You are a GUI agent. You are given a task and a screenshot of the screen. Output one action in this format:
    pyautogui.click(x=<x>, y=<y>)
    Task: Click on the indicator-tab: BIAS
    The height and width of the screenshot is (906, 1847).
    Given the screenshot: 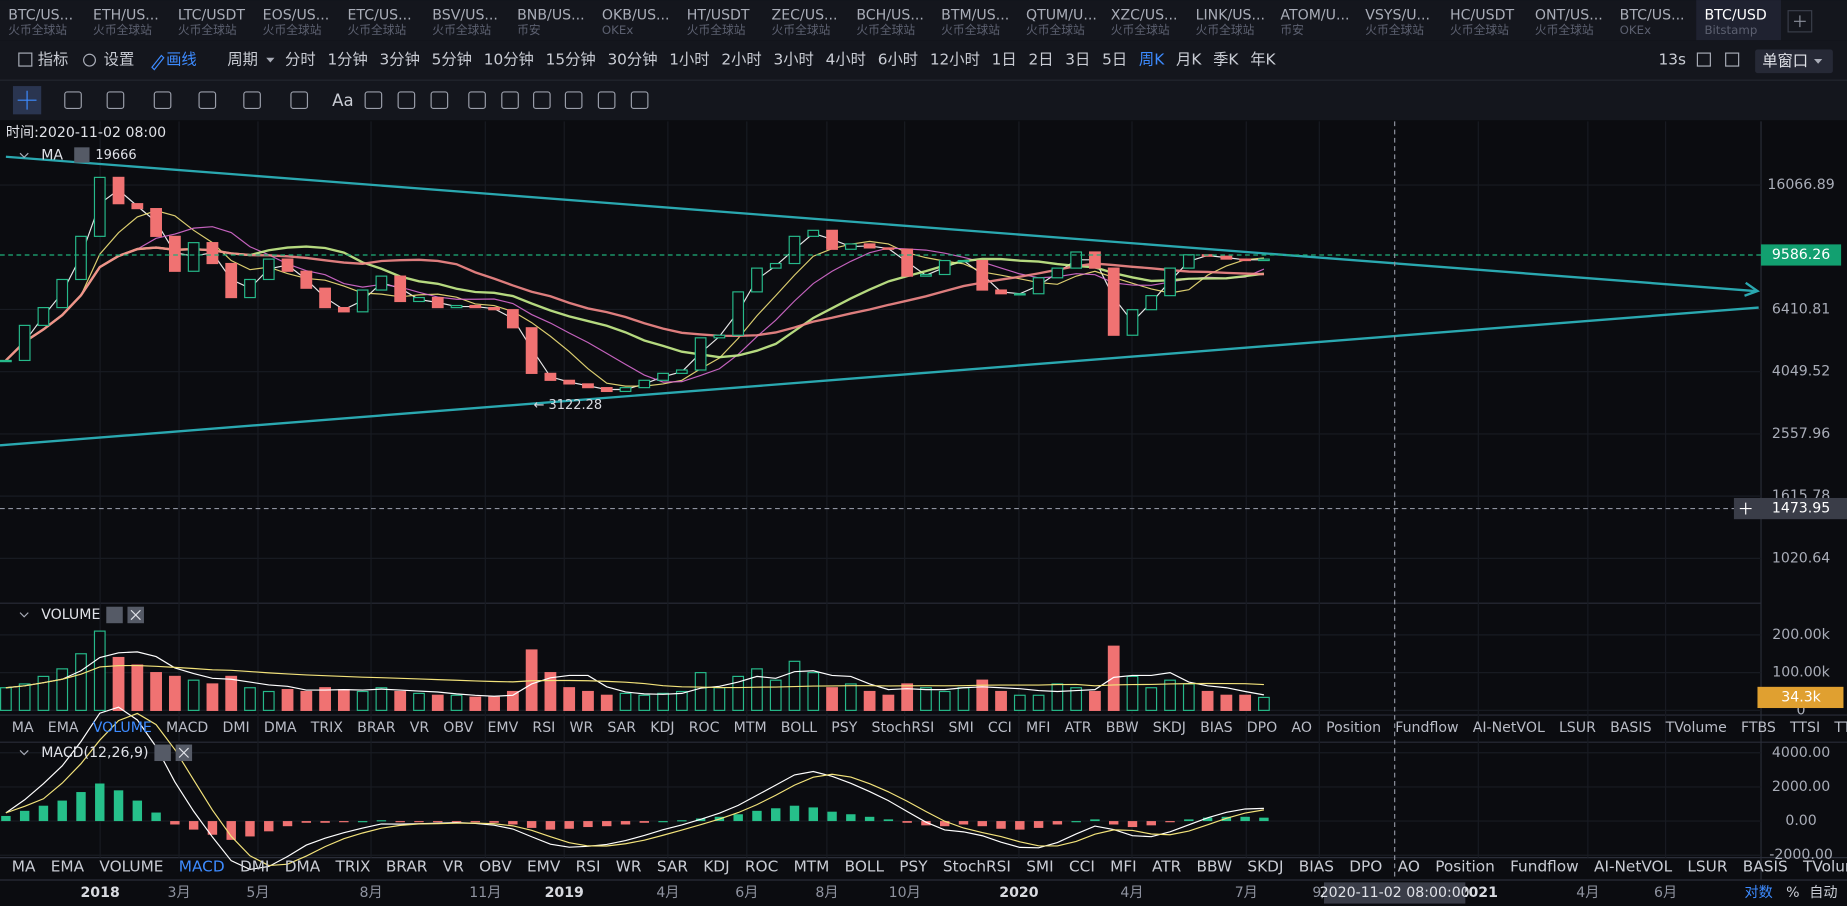 What is the action you would take?
    pyautogui.click(x=1316, y=867)
    